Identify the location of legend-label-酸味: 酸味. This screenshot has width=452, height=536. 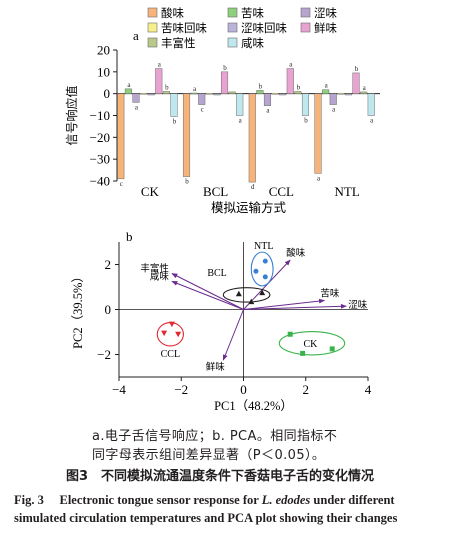
(172, 13).